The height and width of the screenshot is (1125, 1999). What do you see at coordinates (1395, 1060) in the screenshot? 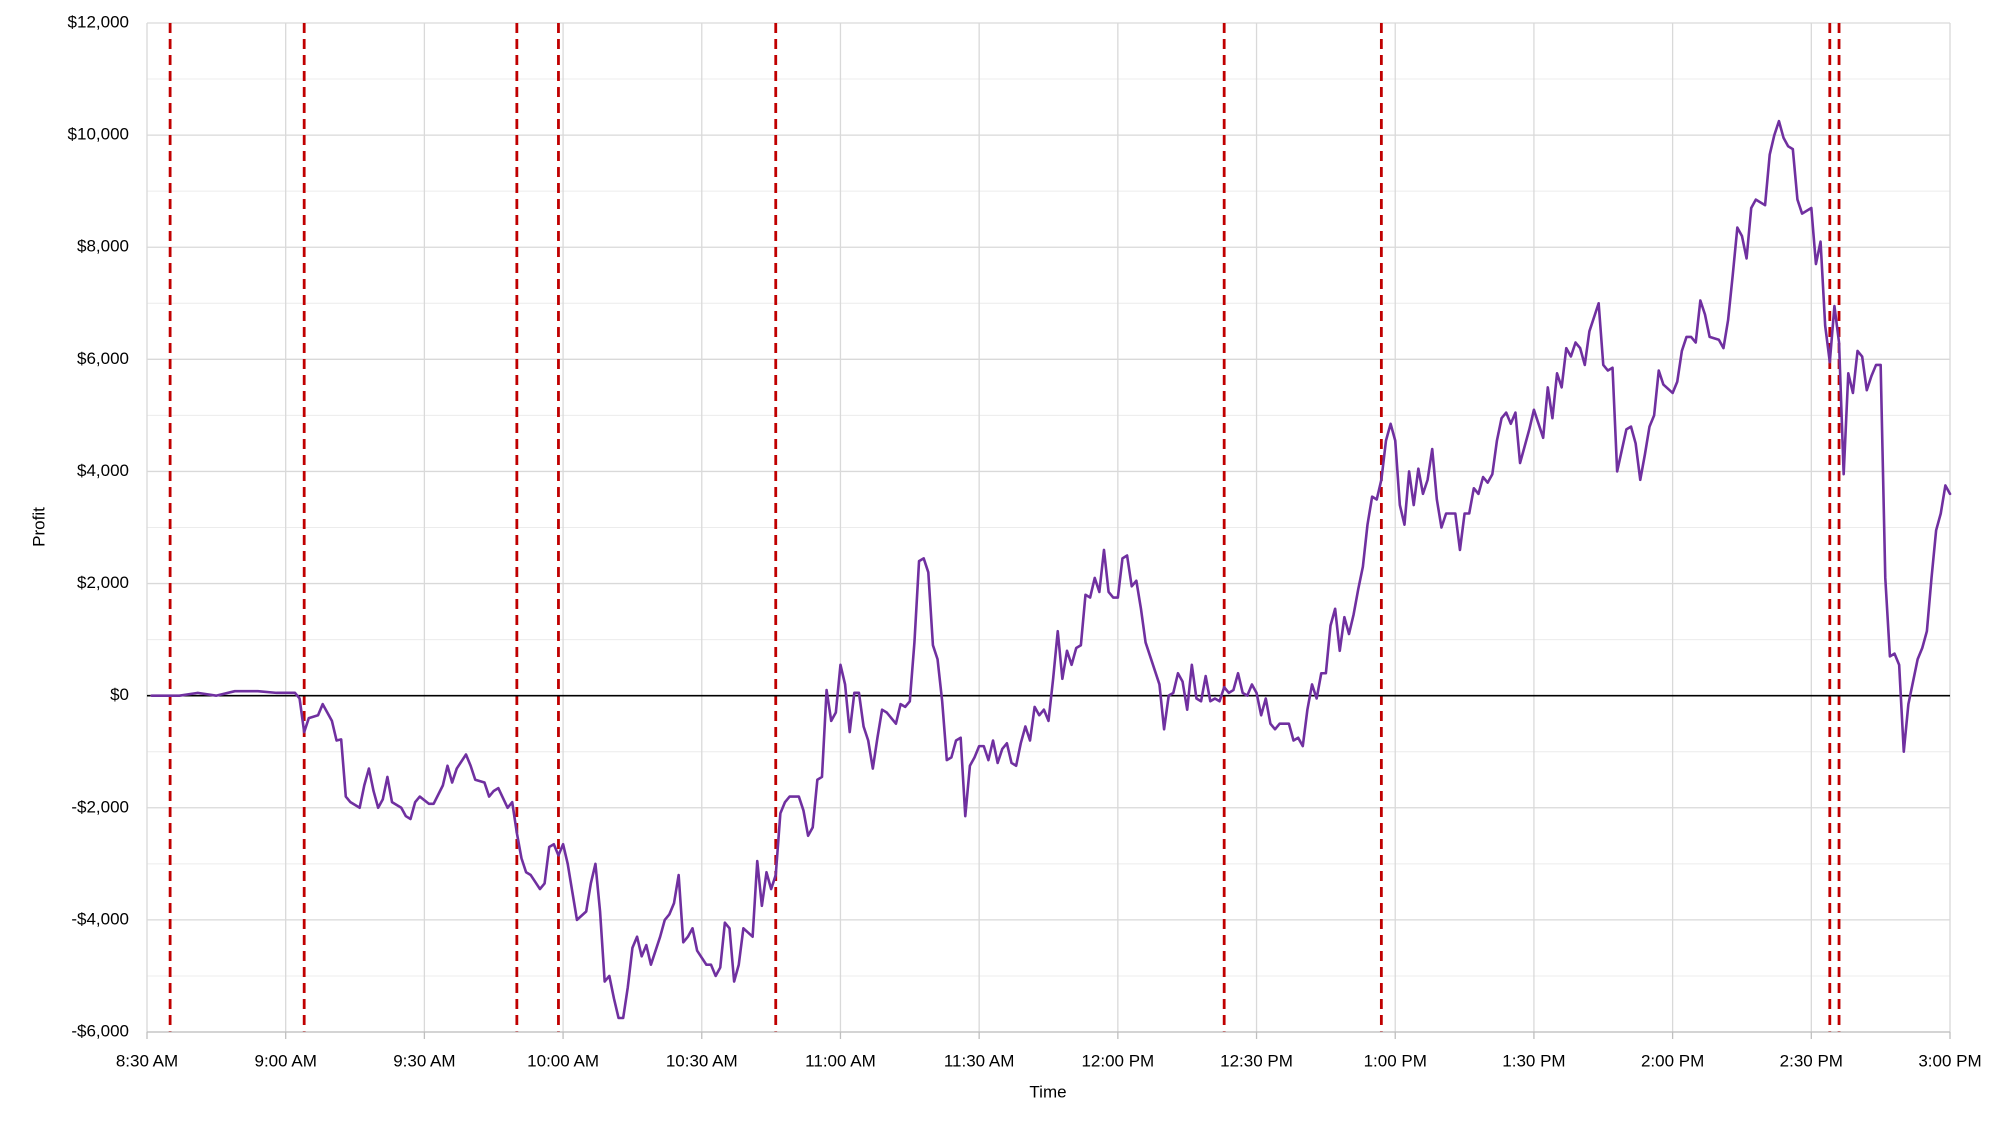
I see `x-tick-label: 1:00 PM` at bounding box center [1395, 1060].